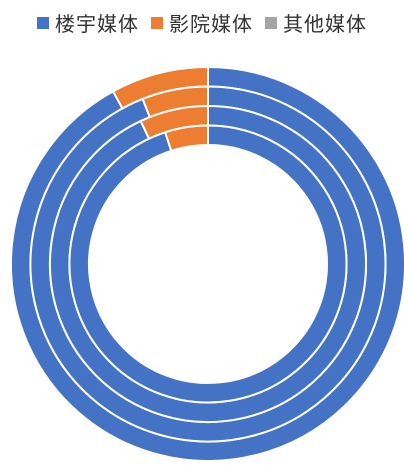 Image resolution: width=404 pixels, height=465 pixels. I want to click on legend-item-cinema-media: 影院媒体, so click(202, 22).